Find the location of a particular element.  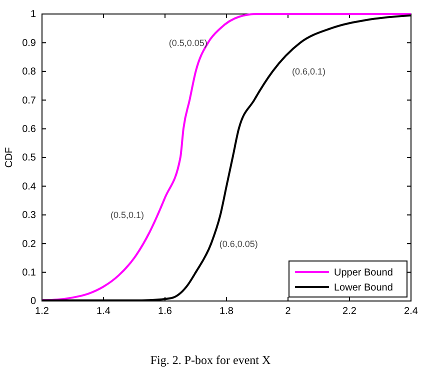

x-tick-label: 2.4 is located at coordinates (411, 312).